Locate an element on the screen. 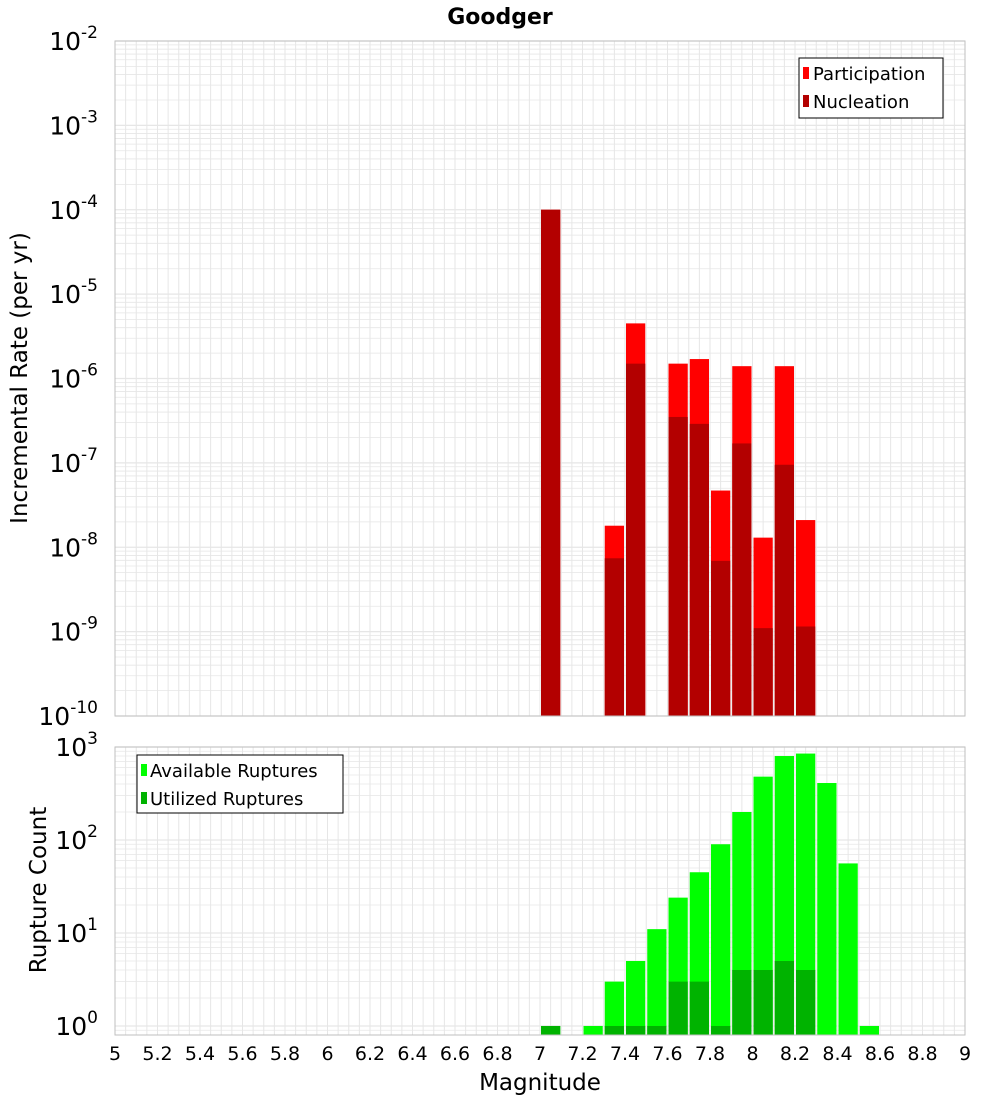 This screenshot has width=1000, height=1104. top-legend-box is located at coordinates (871, 88).